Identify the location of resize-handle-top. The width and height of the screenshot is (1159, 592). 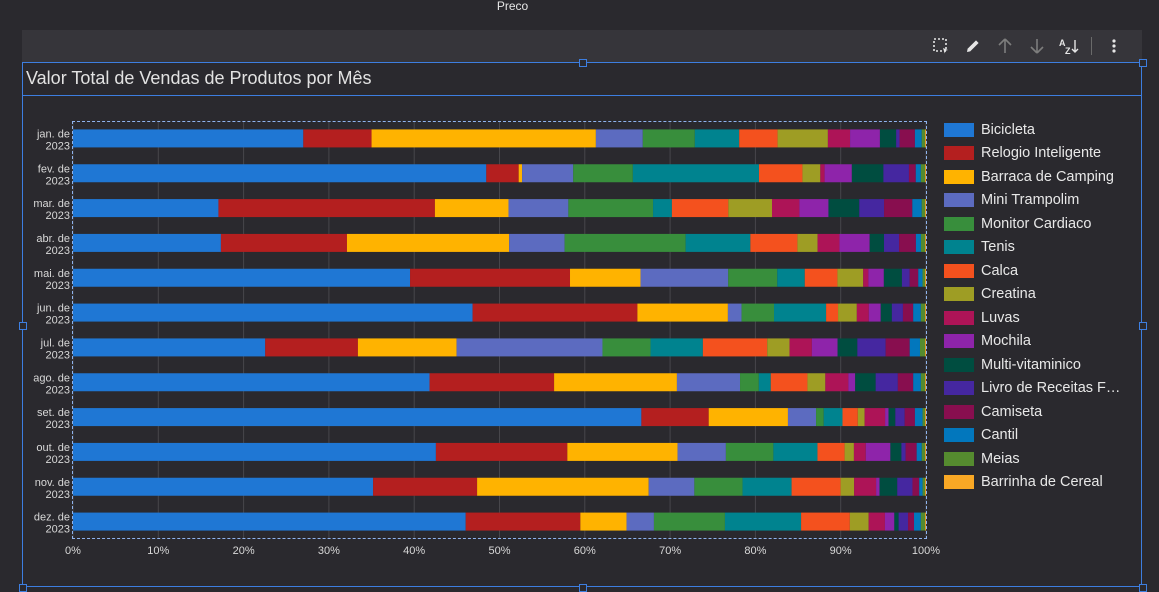
(583, 63).